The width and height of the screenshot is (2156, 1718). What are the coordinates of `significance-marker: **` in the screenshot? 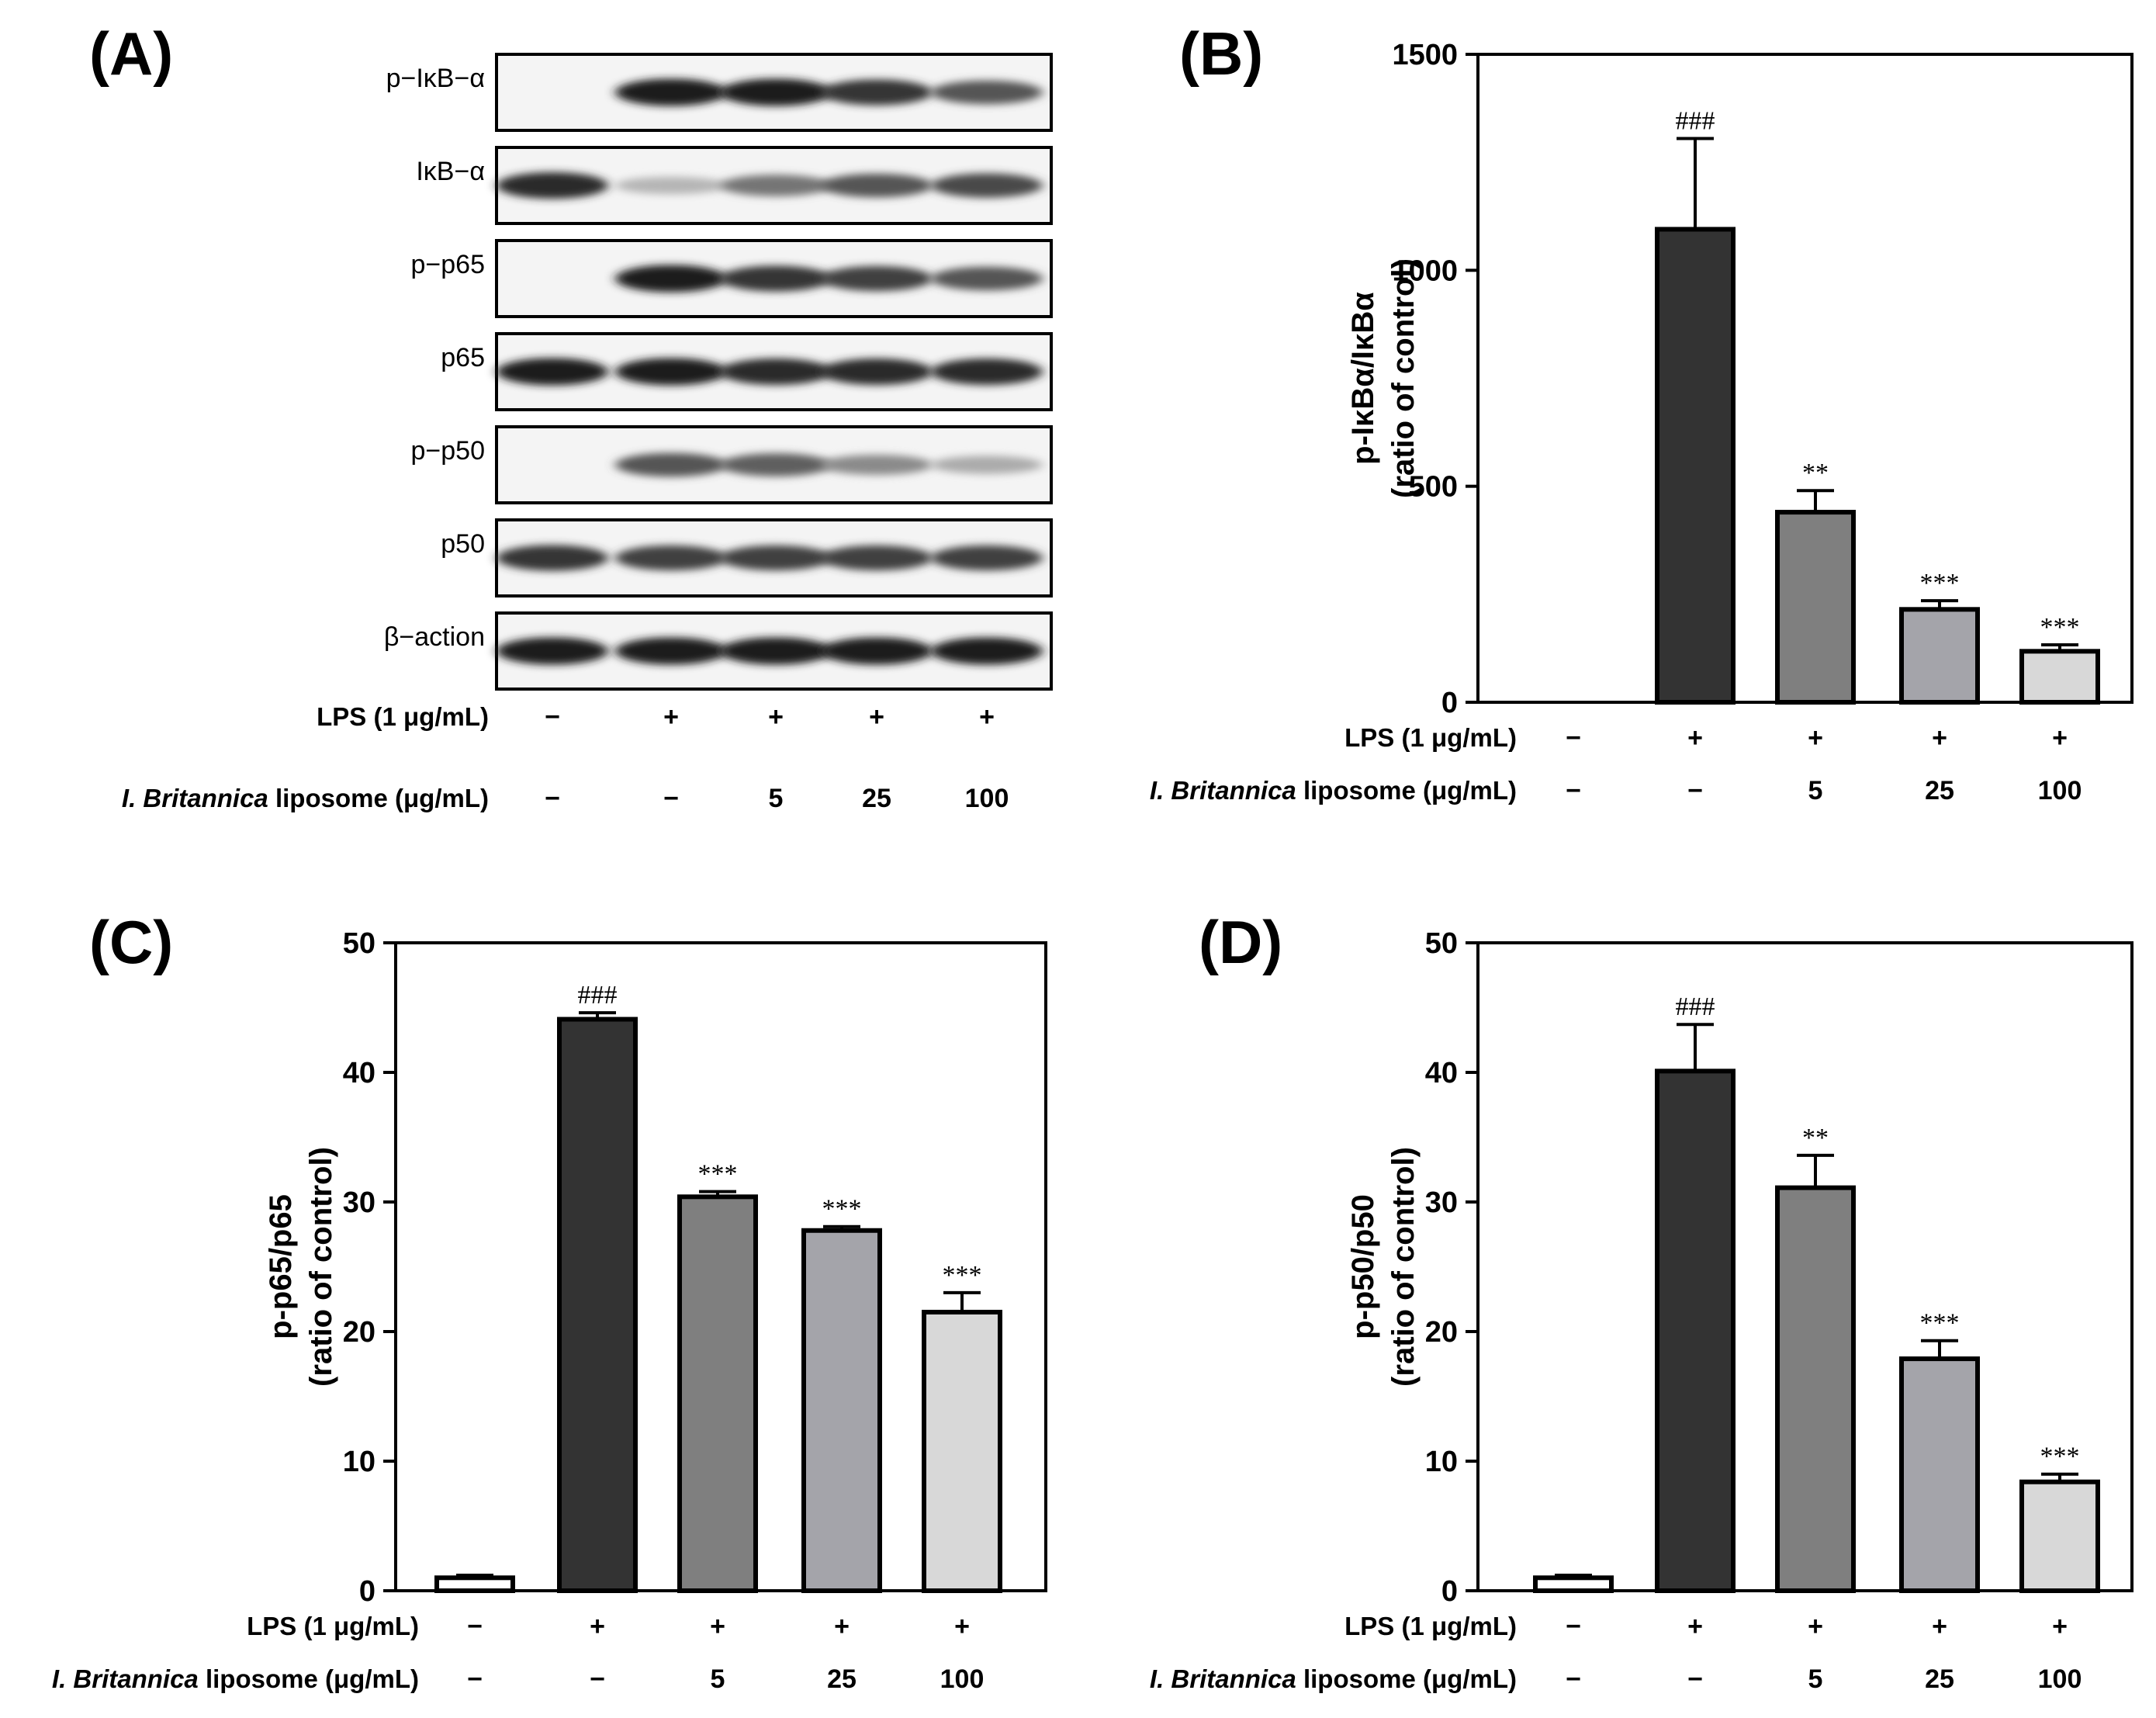 It's located at (1815, 473).